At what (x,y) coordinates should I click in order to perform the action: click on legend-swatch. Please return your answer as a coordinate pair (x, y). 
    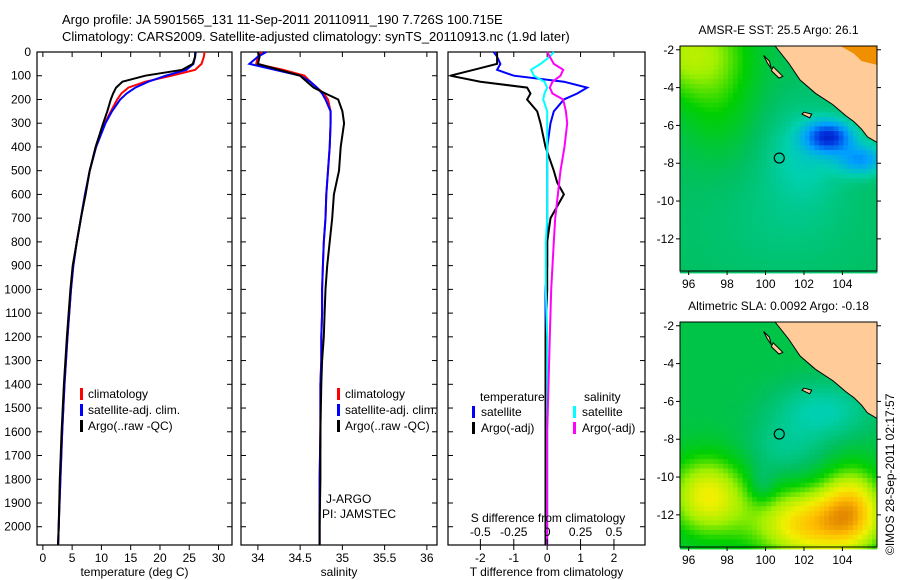
    Looking at the image, I should click on (81, 426).